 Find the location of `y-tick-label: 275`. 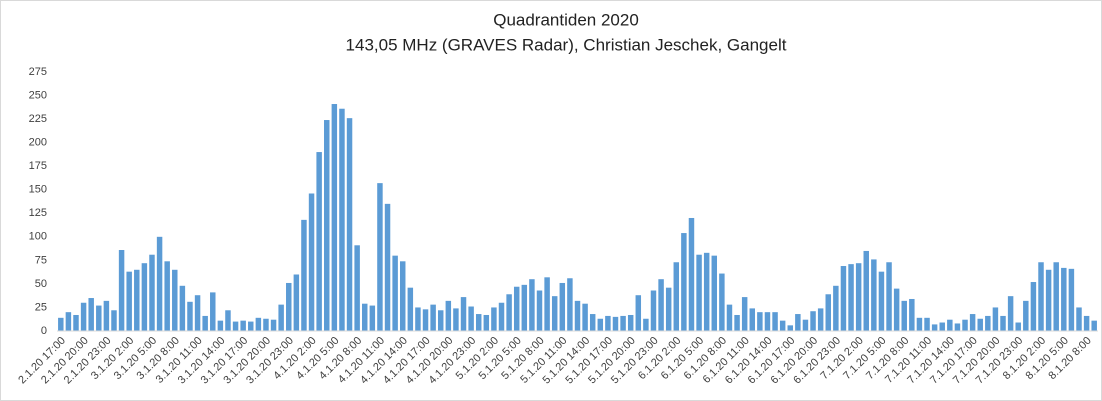

y-tick-label: 275 is located at coordinates (38, 72).